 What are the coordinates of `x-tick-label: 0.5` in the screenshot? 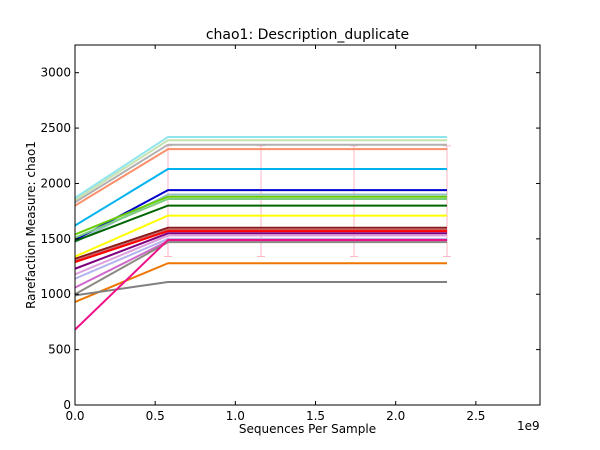 It's located at (155, 416).